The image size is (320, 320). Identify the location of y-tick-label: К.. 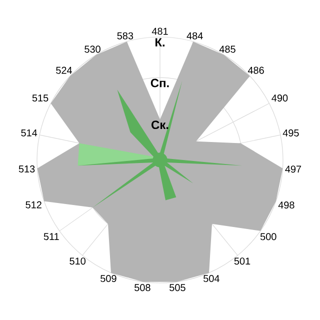
(159, 42).